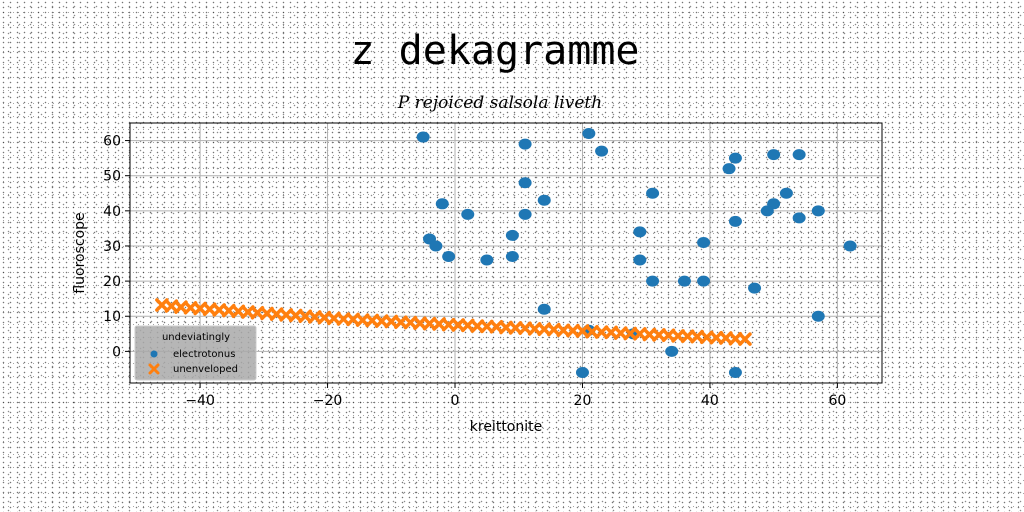 The image size is (1024, 512). What do you see at coordinates (515, 396) in the screenshot?
I see `x-axis-ticks: −40 −20 0 20 40 60` at bounding box center [515, 396].